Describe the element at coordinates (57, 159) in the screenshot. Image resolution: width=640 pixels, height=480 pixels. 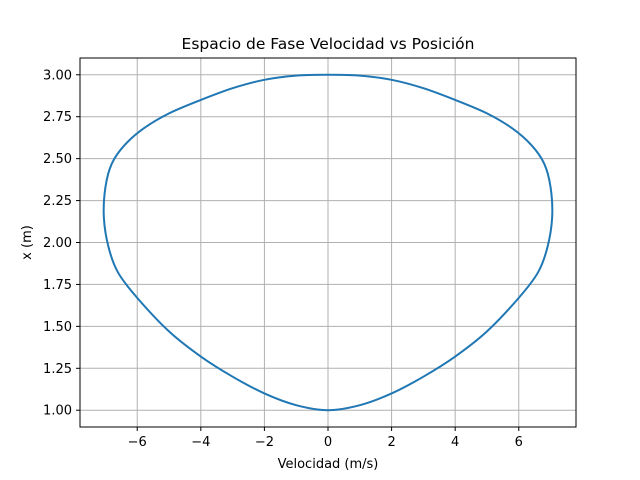
I see `y-tick-label: 2.50` at that location.